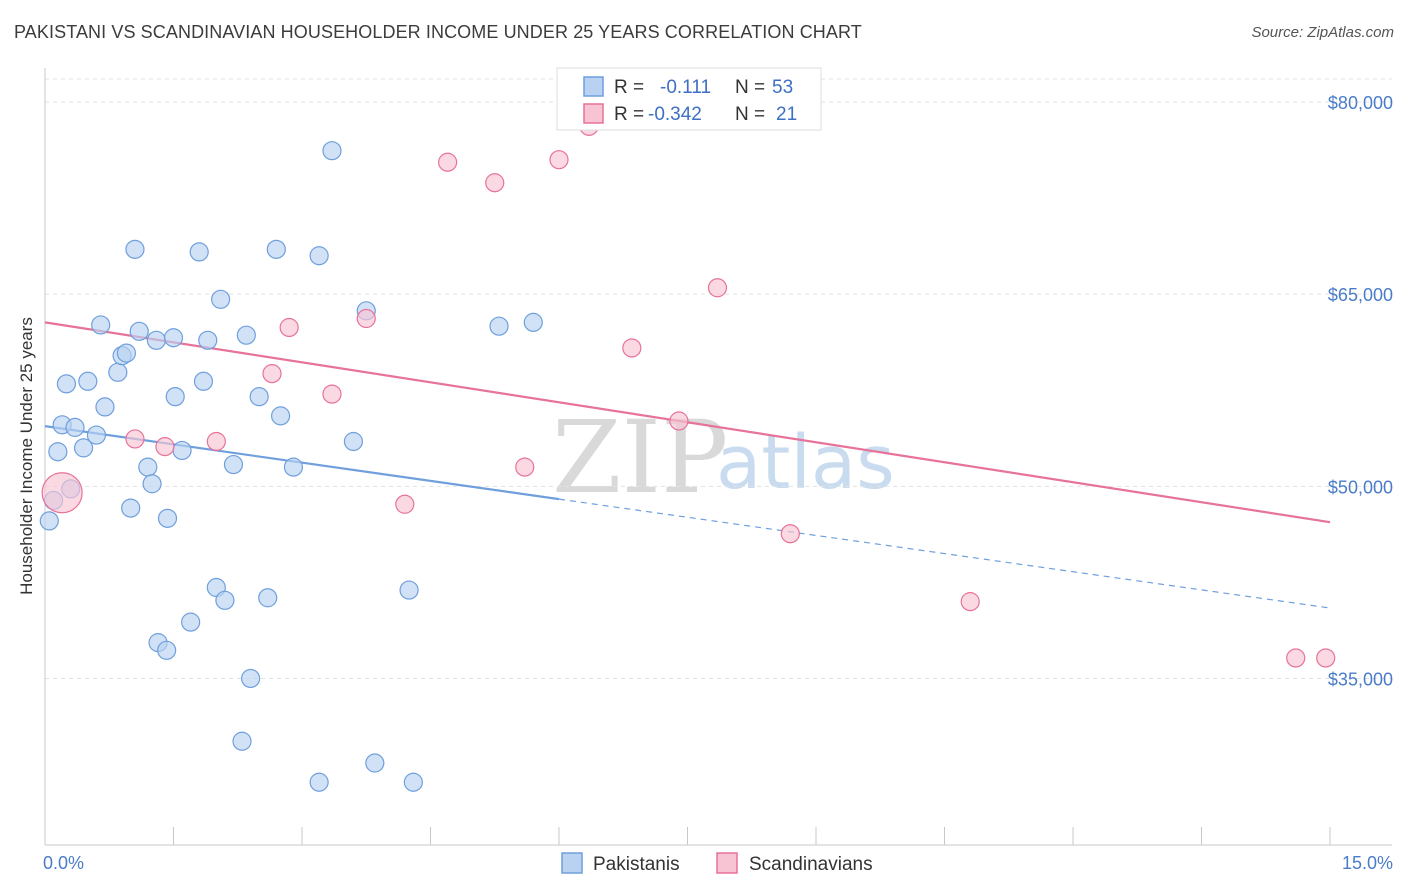 The width and height of the screenshot is (1406, 892). Describe the element at coordinates (689, 99) in the screenshot. I see `stats-box: R = -0.111 N = 53 R = -0.342 N = 21` at that location.